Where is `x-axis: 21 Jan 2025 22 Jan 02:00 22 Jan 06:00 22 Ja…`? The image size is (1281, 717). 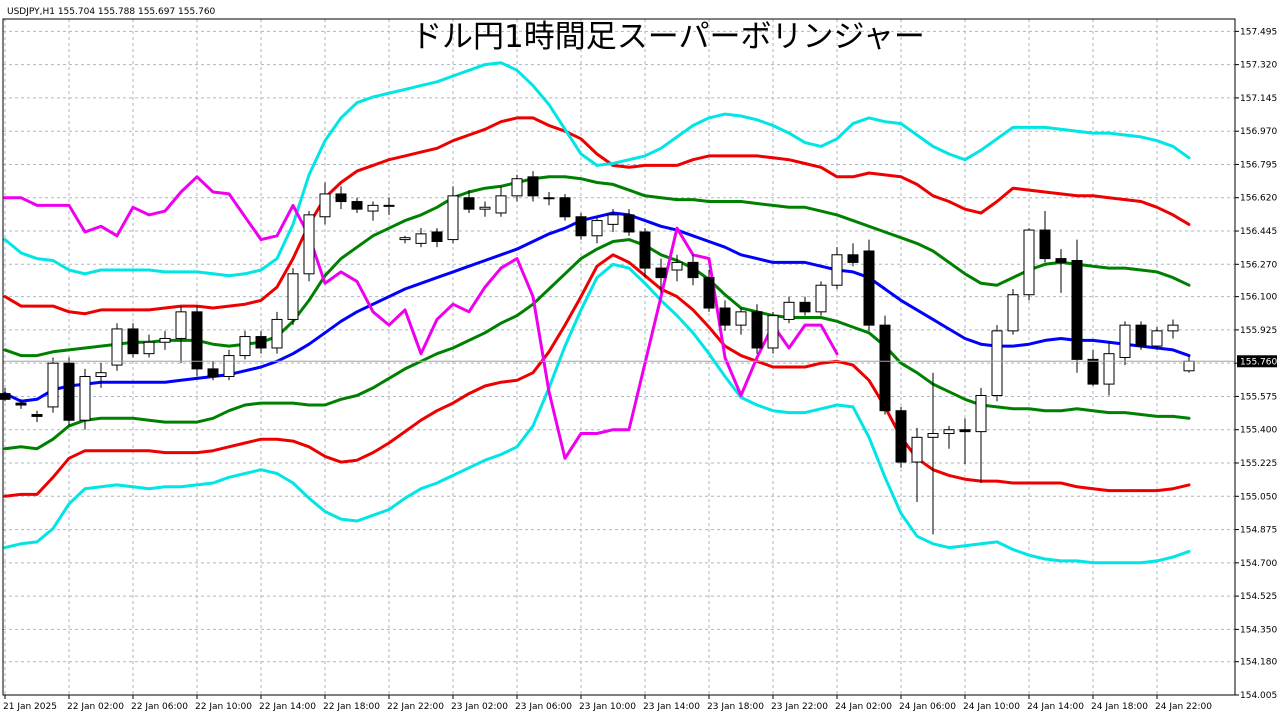
x-axis: 21 Jan 2025 22 Jan 02:00 22 Jan 06:00 22 Ja… is located at coordinates (607, 703).